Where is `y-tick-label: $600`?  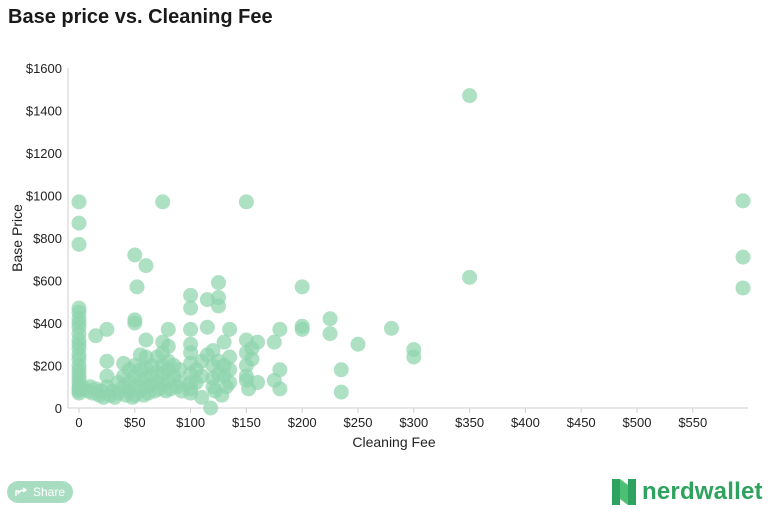 y-tick-label: $600 is located at coordinates (47, 281).